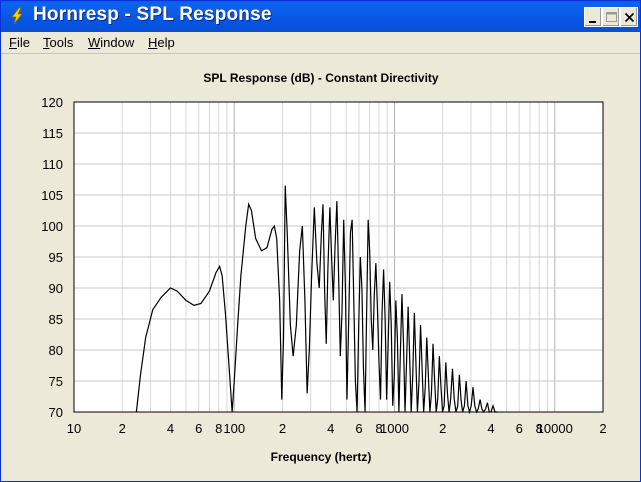  Describe the element at coordinates (17, 16) in the screenshot. I see `lightning-icon` at that location.